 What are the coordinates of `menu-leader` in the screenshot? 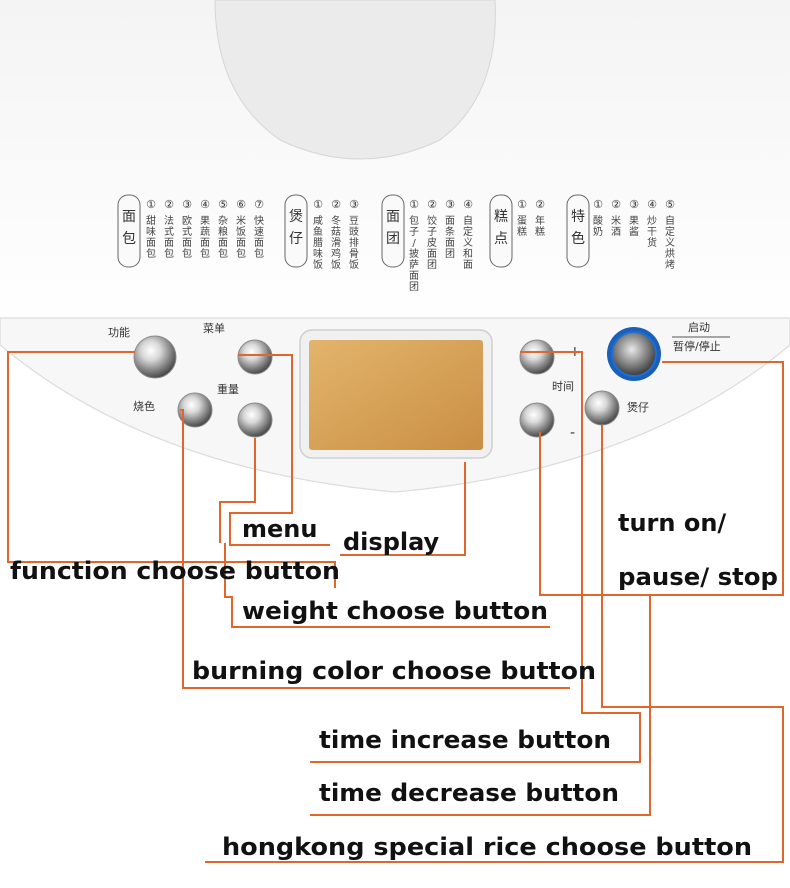 It's located at (279, 450).